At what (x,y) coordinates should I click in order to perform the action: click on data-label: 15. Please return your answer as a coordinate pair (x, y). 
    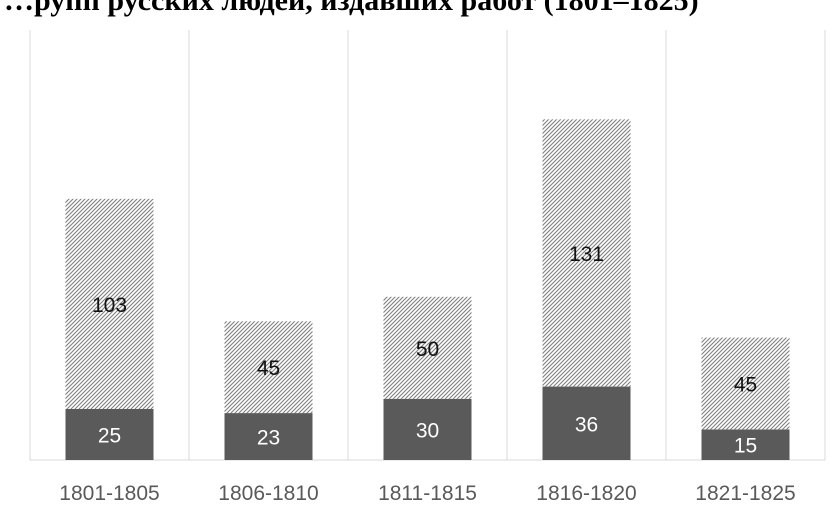
    Looking at the image, I should click on (745, 446).